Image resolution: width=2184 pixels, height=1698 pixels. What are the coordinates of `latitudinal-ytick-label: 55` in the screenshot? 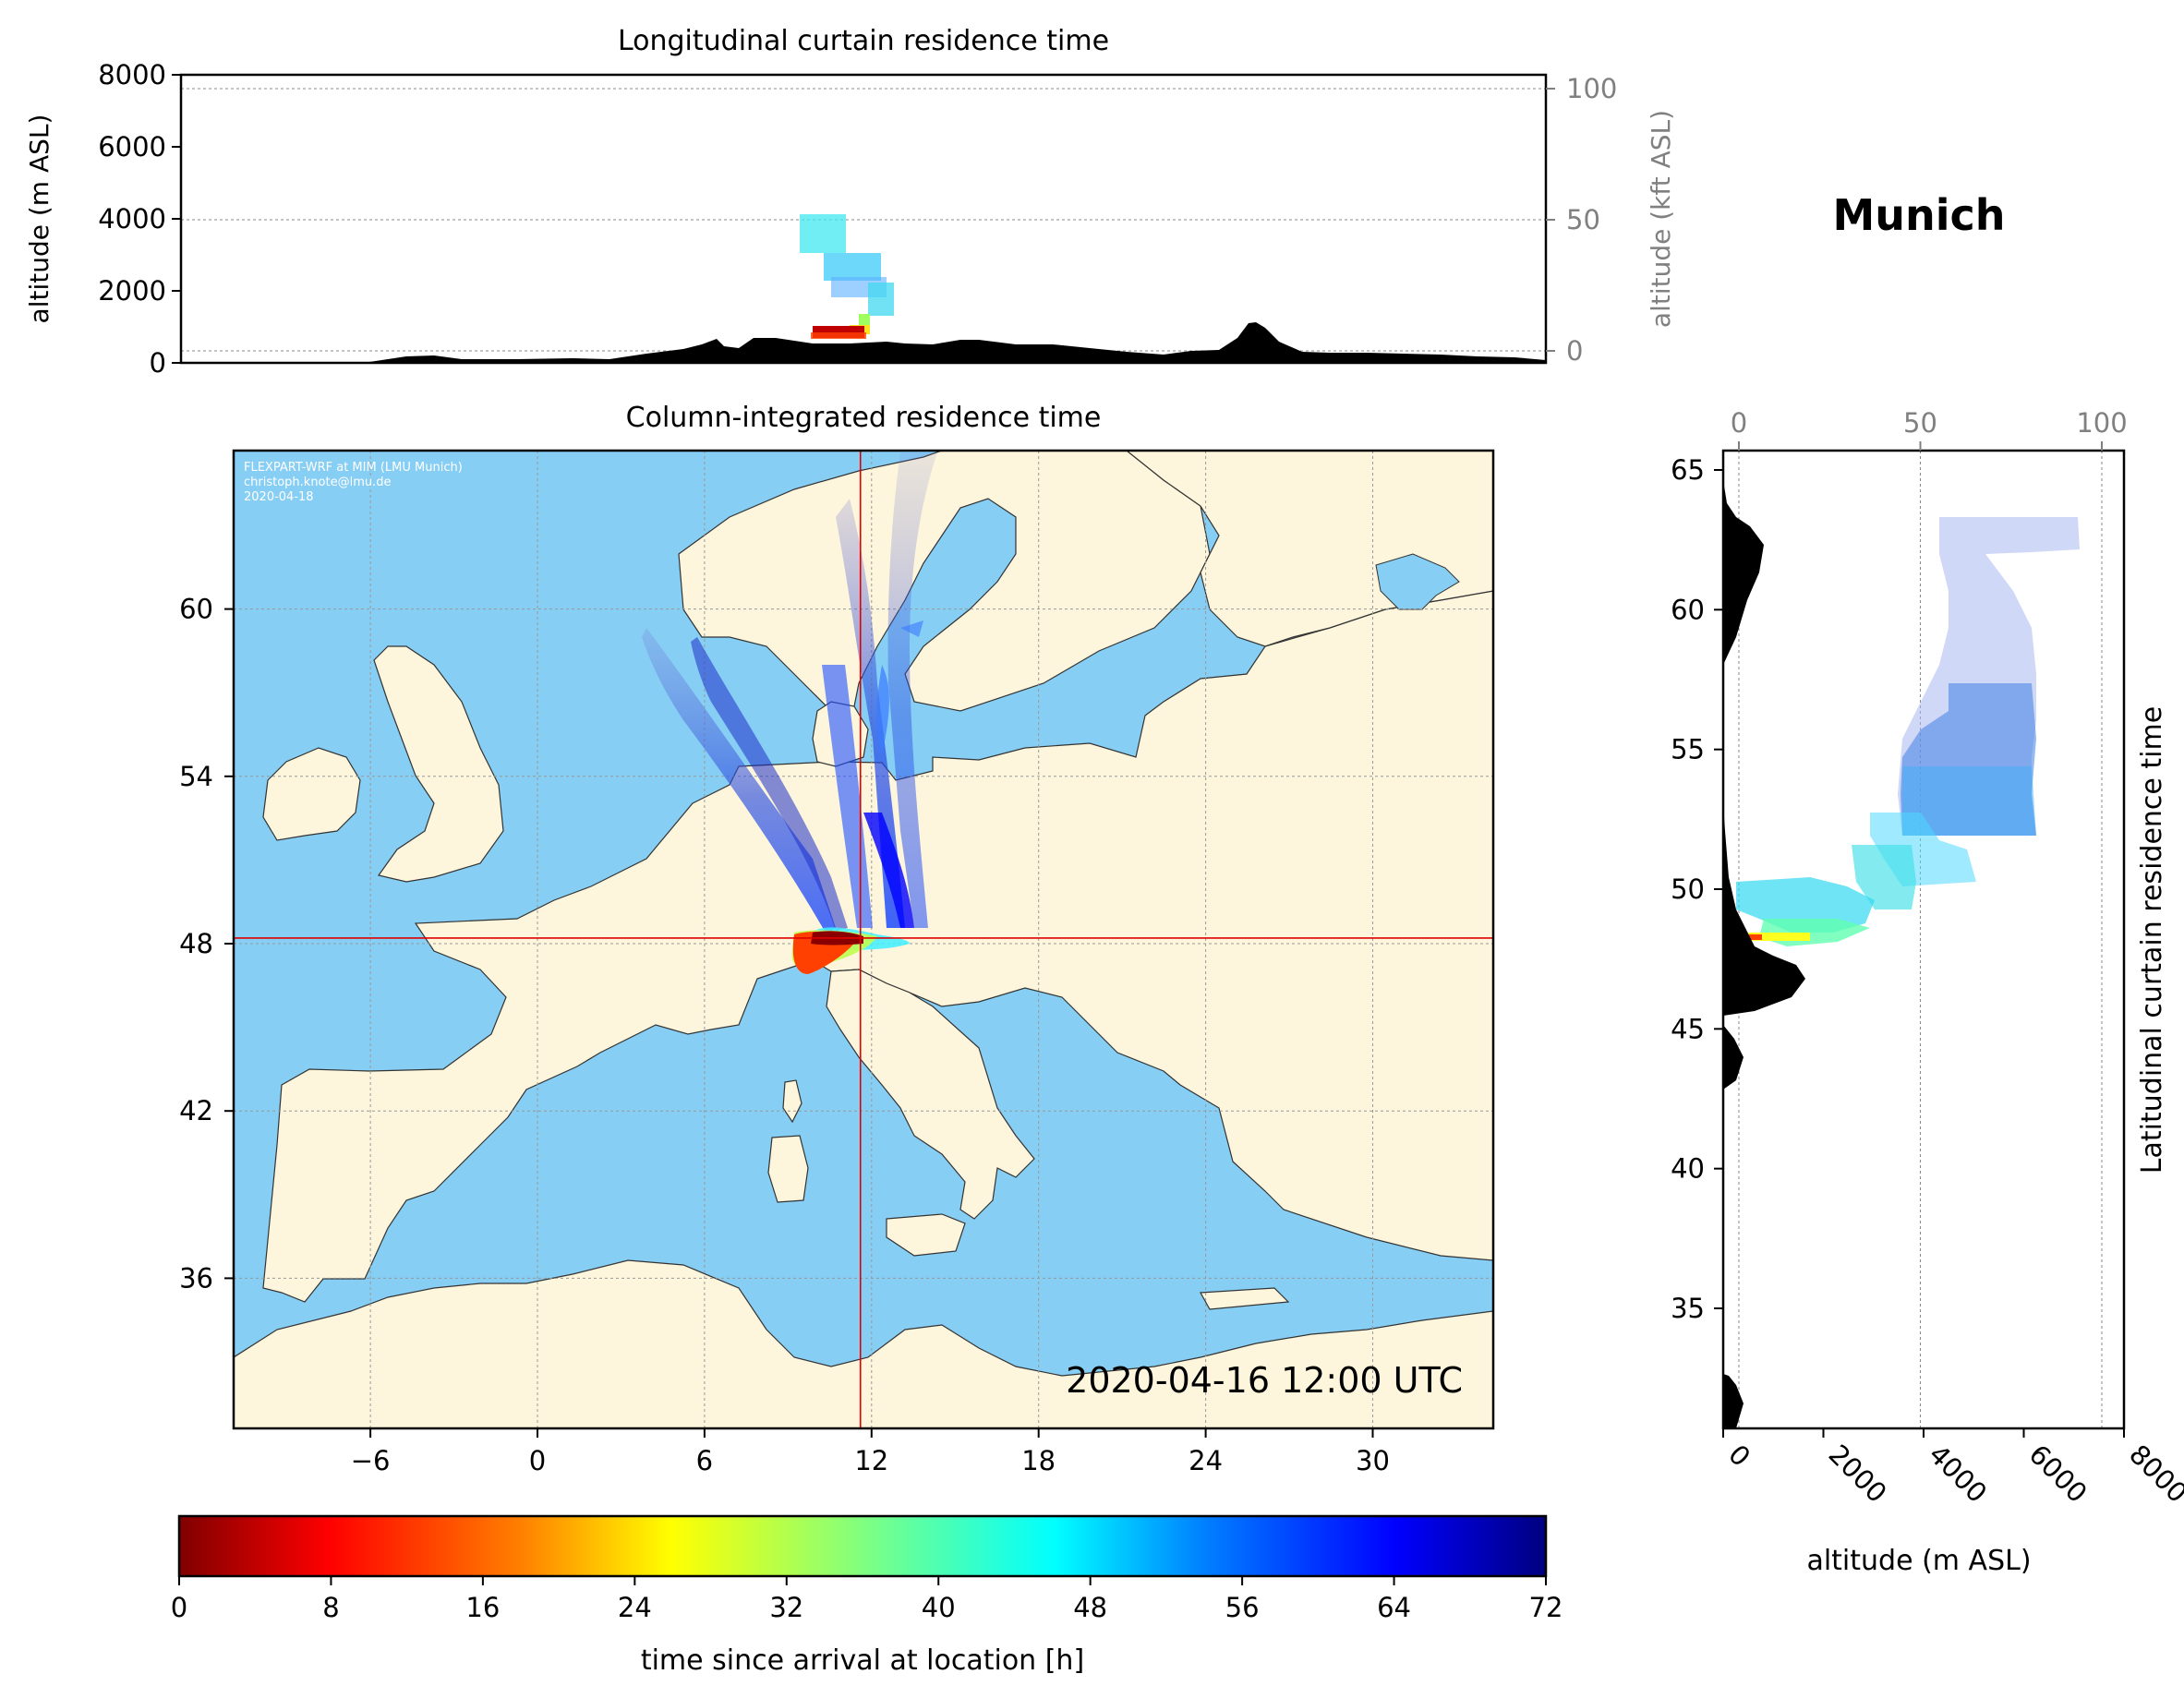 It's located at (1688, 749).